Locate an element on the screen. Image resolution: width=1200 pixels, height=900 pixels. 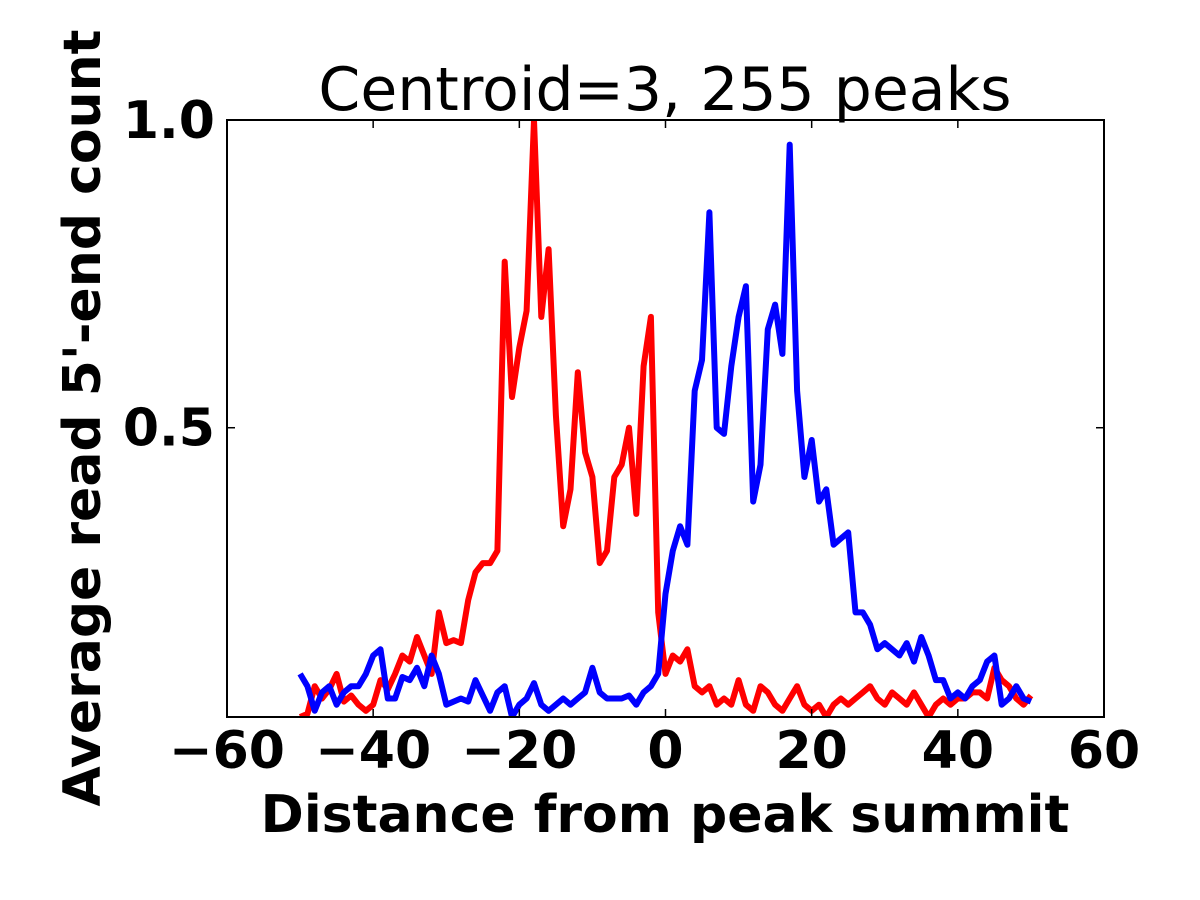
x-tick-label: 40 is located at coordinates (958, 751).